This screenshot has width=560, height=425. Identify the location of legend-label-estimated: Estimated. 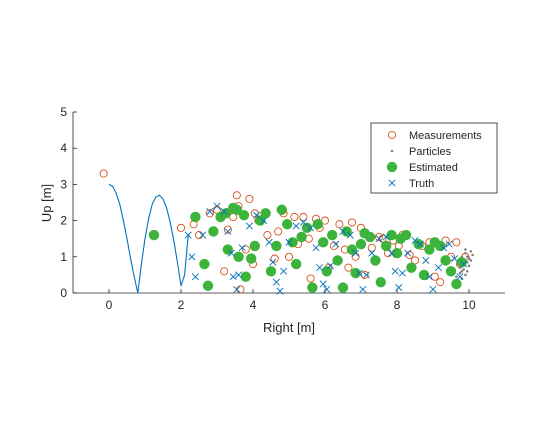
(433, 168).